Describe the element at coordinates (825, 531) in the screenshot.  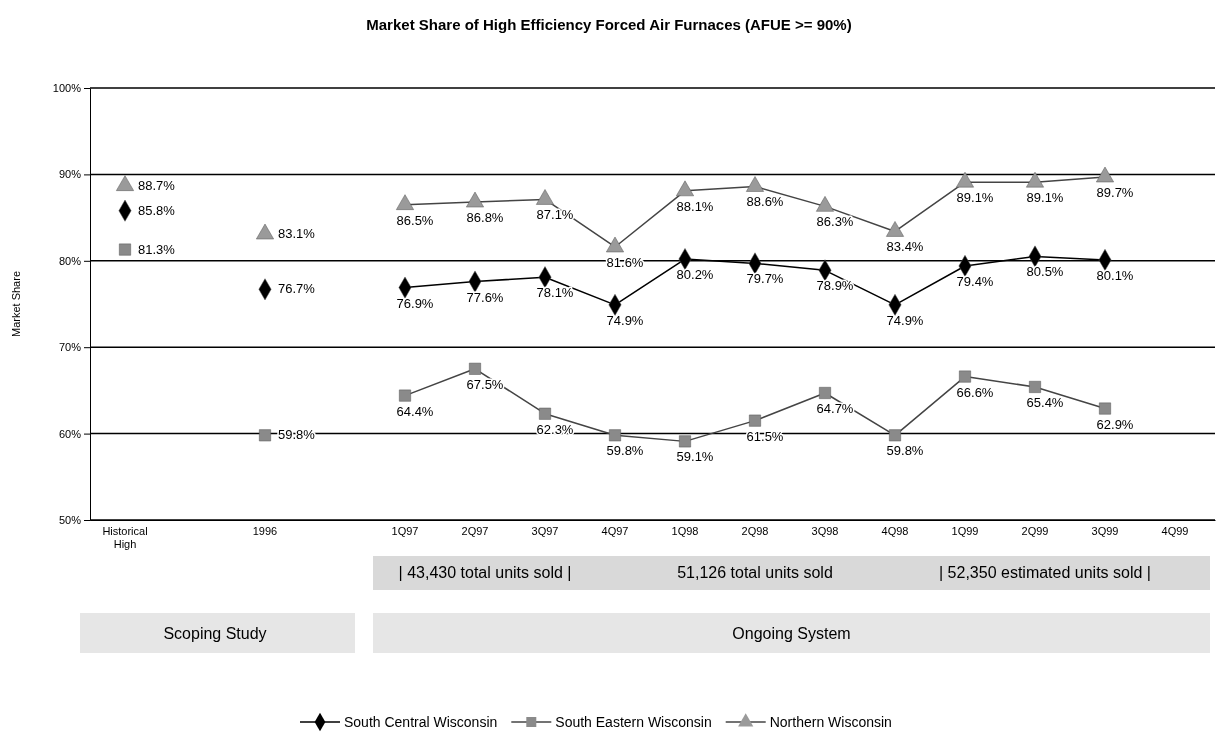
I see `x-tick-label: 3Q98` at that location.